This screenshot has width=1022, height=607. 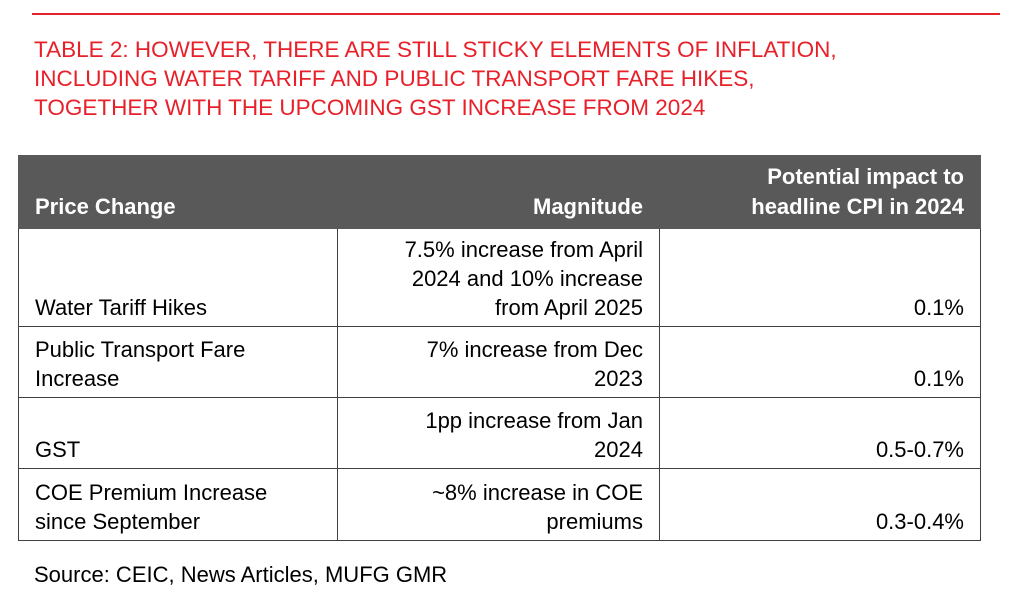 What do you see at coordinates (118, 521) in the screenshot?
I see `cell-line: since September` at bounding box center [118, 521].